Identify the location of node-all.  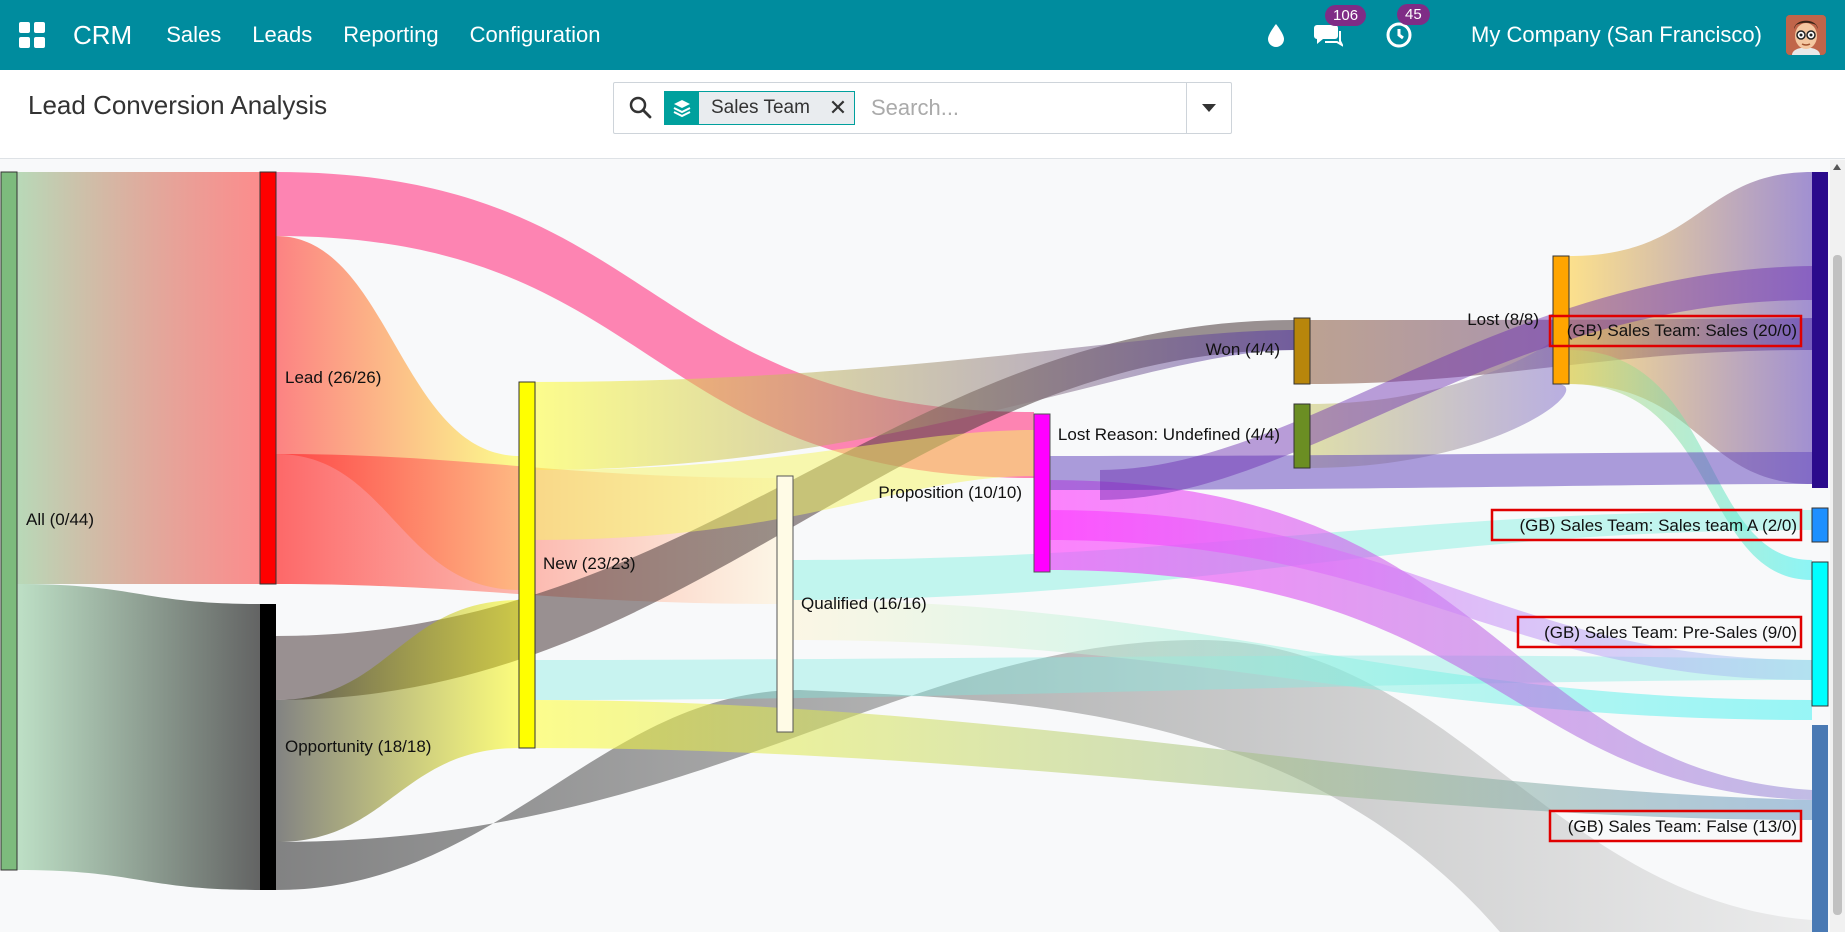
(9, 521).